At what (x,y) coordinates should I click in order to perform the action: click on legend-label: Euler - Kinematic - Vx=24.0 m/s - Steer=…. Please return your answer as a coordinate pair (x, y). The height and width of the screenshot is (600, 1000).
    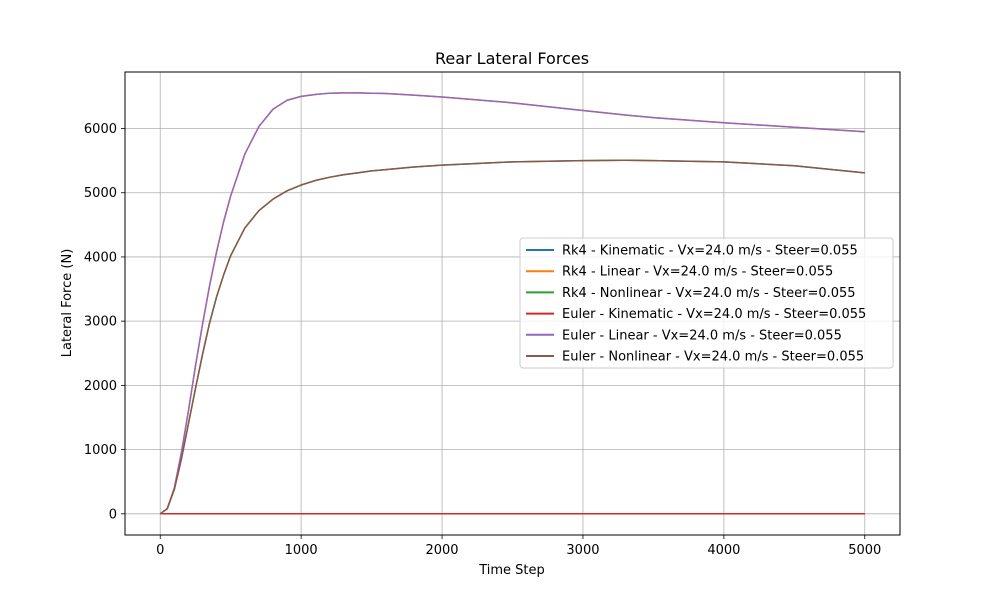
    Looking at the image, I should click on (714, 314).